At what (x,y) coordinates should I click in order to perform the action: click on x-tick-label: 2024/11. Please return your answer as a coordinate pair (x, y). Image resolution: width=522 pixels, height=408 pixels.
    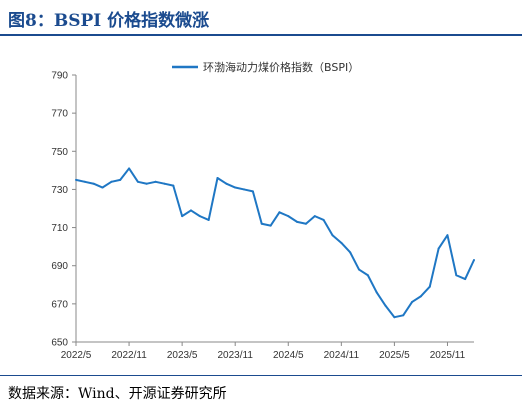
    Looking at the image, I should click on (342, 355).